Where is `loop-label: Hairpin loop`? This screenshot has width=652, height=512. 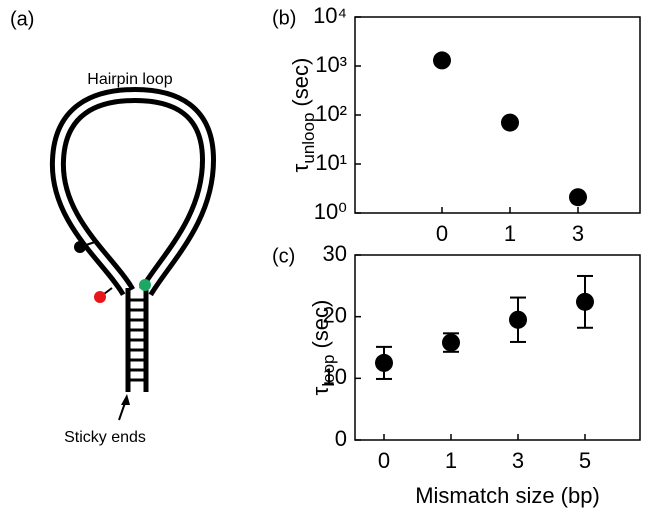
loop-label: Hairpin loop is located at coordinates (129, 79).